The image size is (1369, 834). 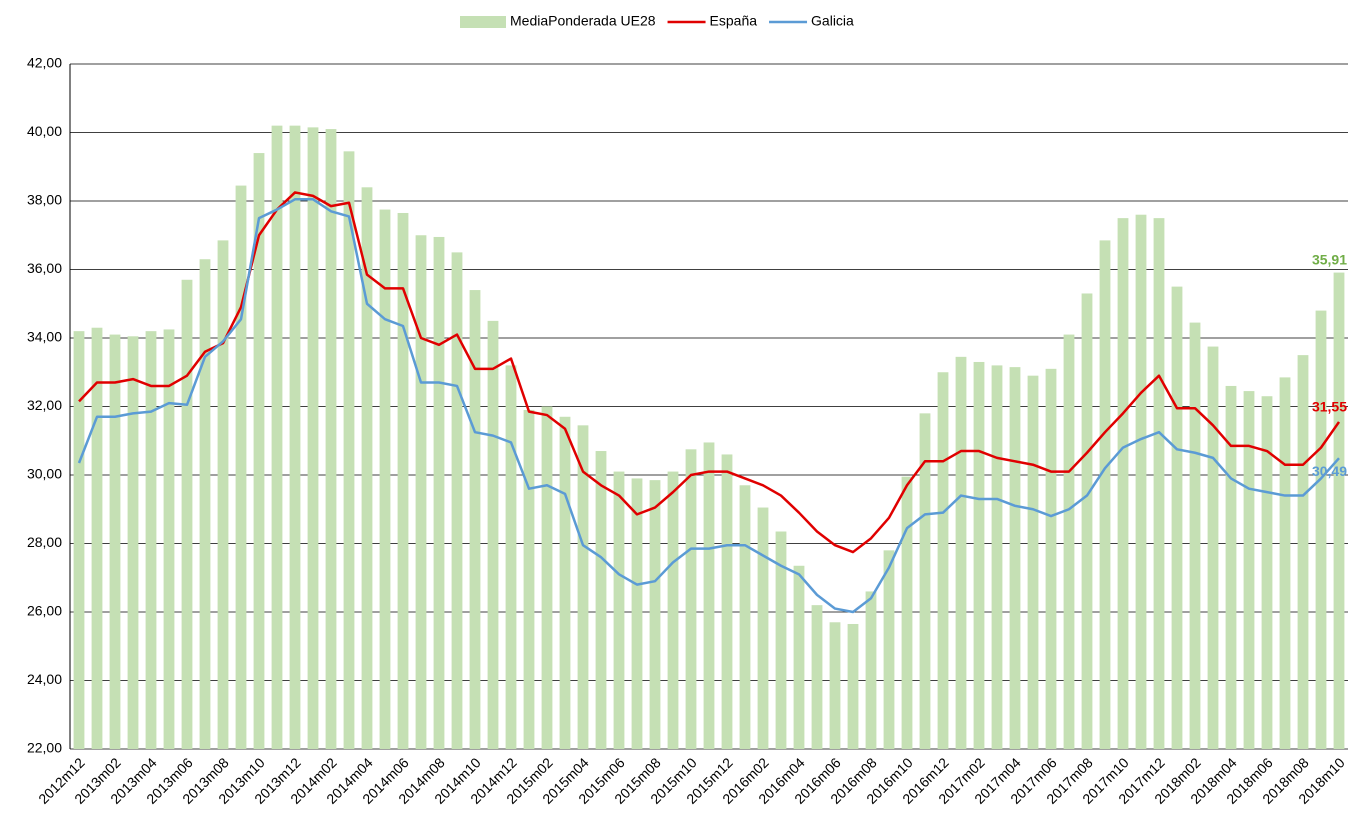 What do you see at coordinates (44, 63) in the screenshot?
I see `y-tick-label: 42,00` at bounding box center [44, 63].